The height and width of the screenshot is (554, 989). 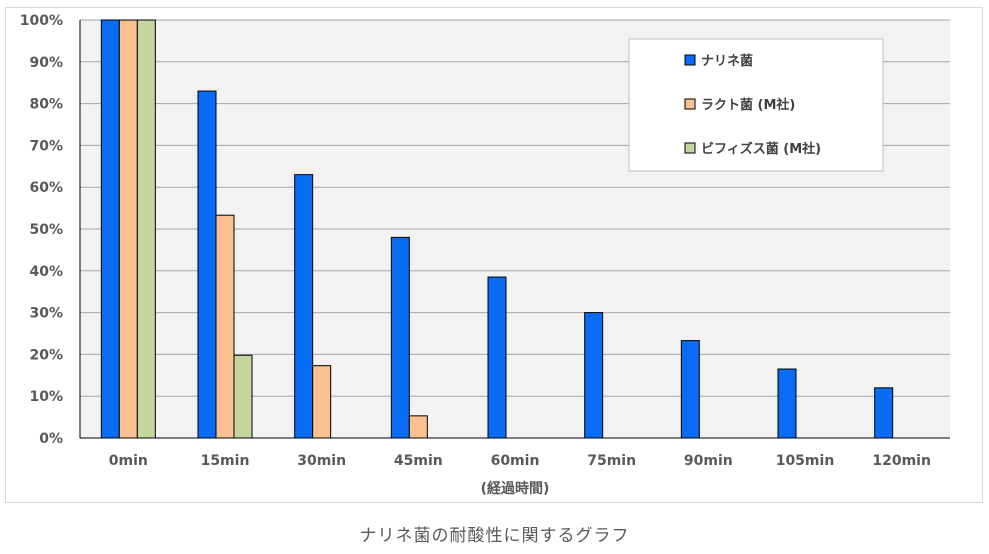 What do you see at coordinates (46, 314) in the screenshot?
I see `y-tick-label: 30%` at bounding box center [46, 314].